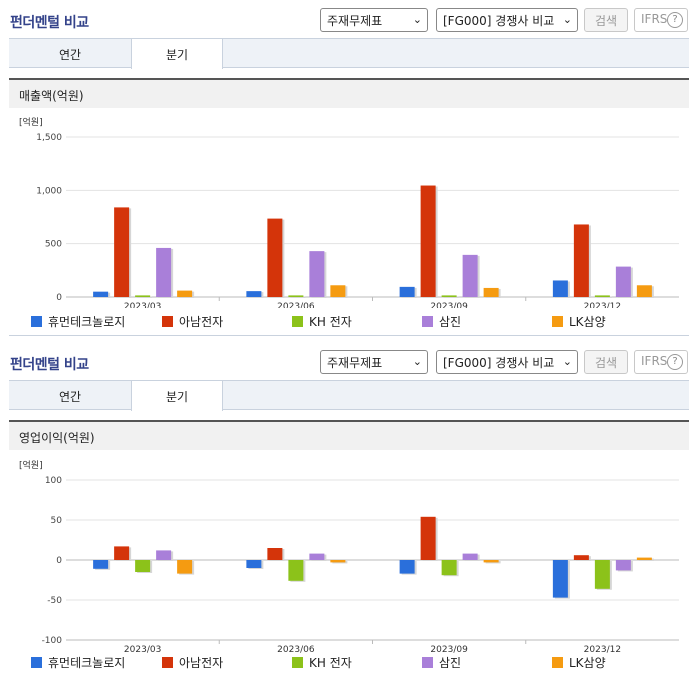 This screenshot has height=684, width=696. I want to click on chart-legend: 휴먼테크놀로지 아남전자 KH 전자 삼진 LK삼양, so click(349, 321).